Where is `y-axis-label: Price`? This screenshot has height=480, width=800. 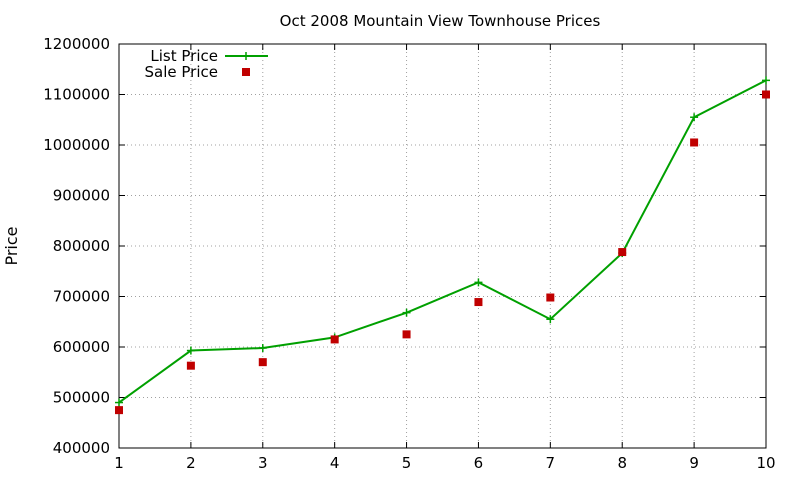
y-axis-label: Price is located at coordinates (11, 245).